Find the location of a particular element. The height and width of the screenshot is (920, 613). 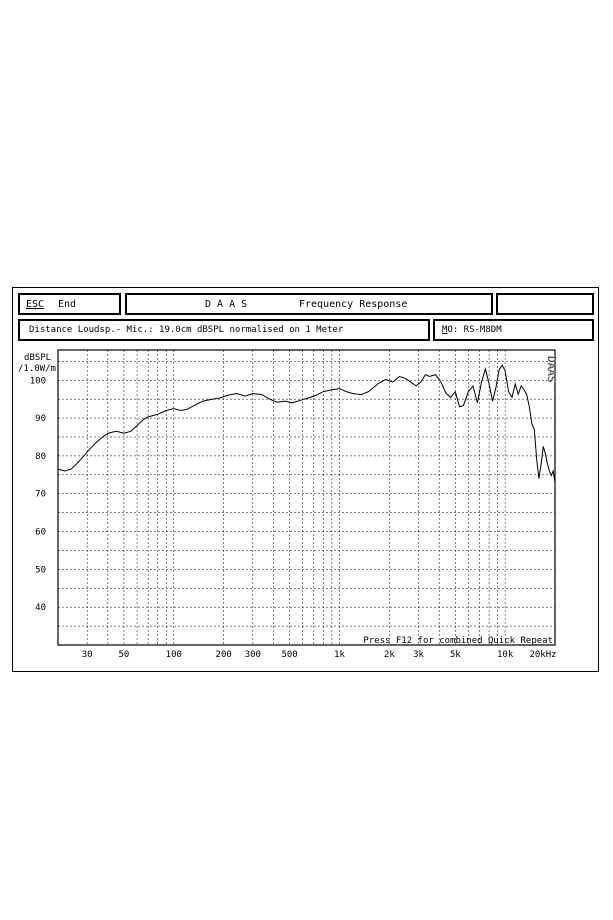

y-axis-label-unit: dBSPL is located at coordinates (37, 358).